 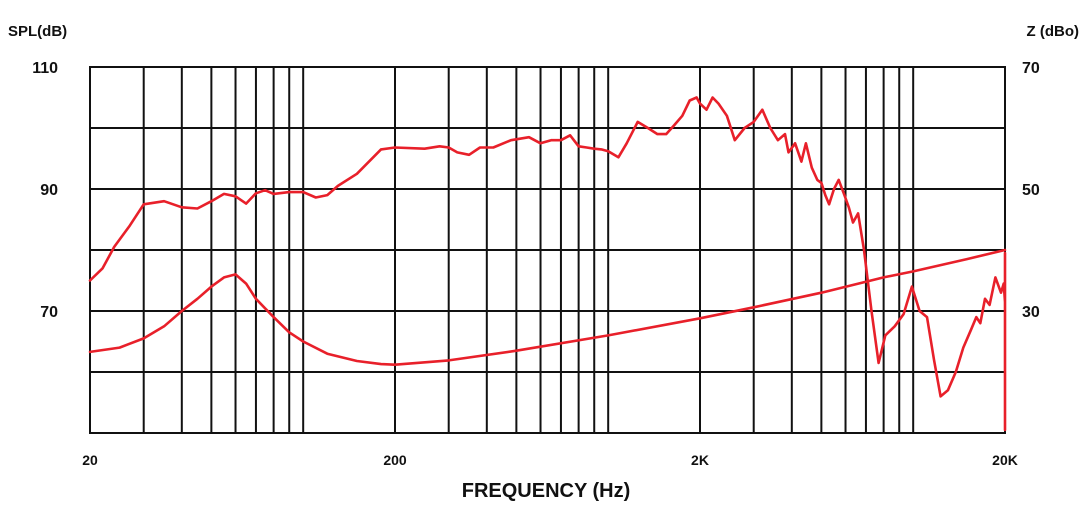 I want to click on y-tick-label-right: 50, so click(x=1031, y=190).